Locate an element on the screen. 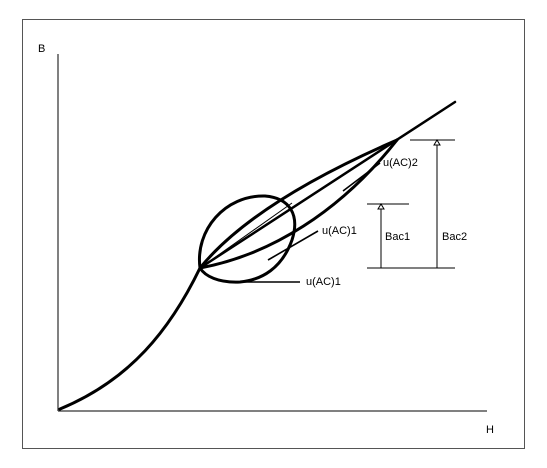  y-axis-label: B is located at coordinates (41, 49).